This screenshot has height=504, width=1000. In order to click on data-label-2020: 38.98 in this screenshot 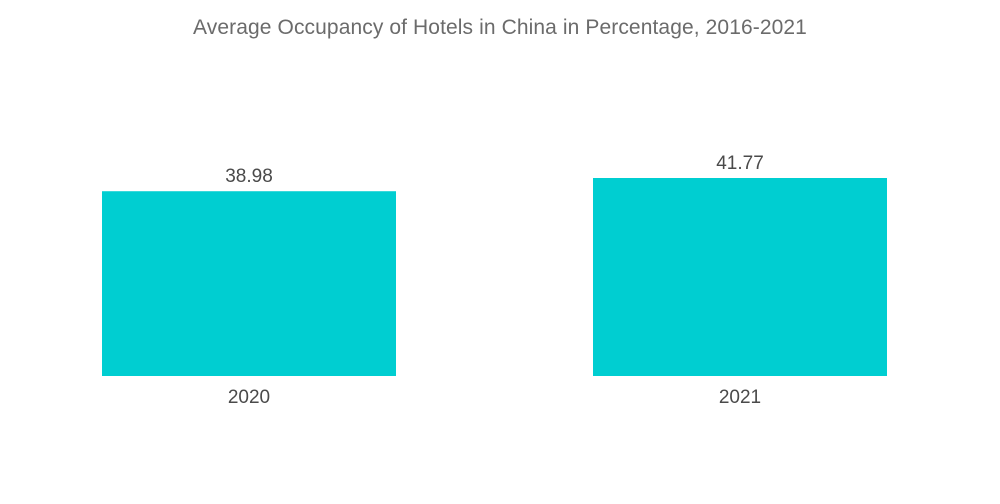, I will do `click(249, 176)`.